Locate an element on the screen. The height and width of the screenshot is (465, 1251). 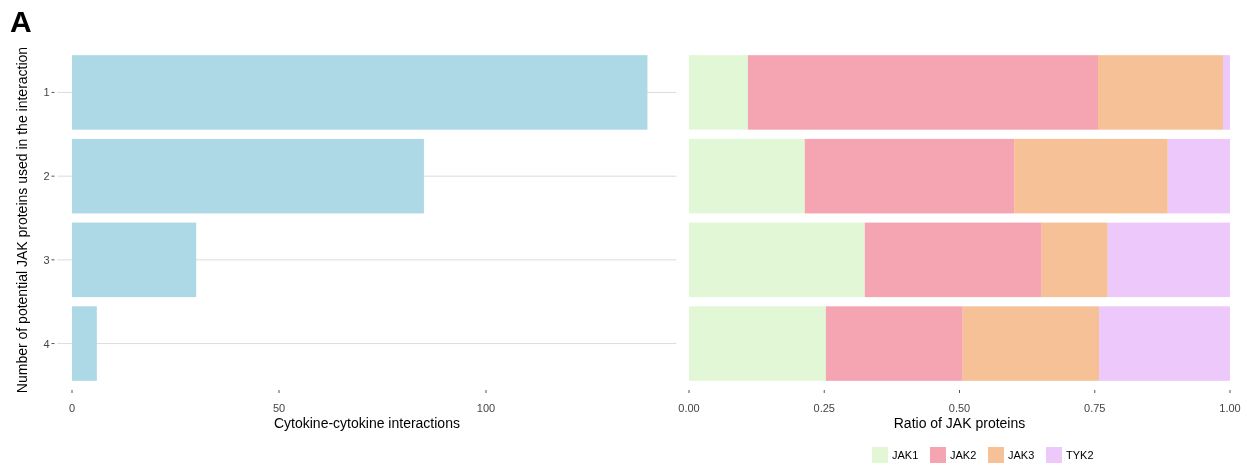
legend-label: JAK2 is located at coordinates (963, 455).